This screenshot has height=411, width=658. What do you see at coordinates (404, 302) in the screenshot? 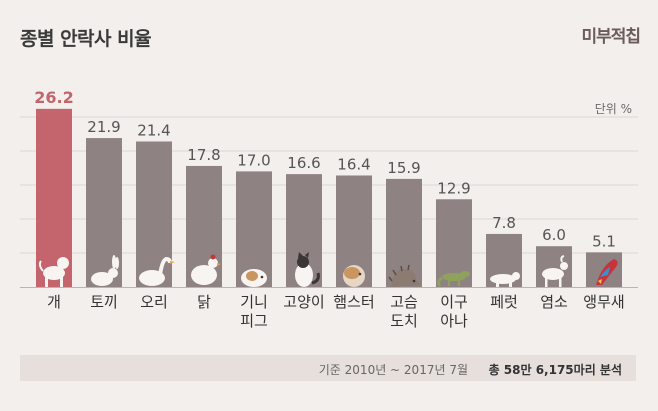
I see `category-label: 고슴` at bounding box center [404, 302].